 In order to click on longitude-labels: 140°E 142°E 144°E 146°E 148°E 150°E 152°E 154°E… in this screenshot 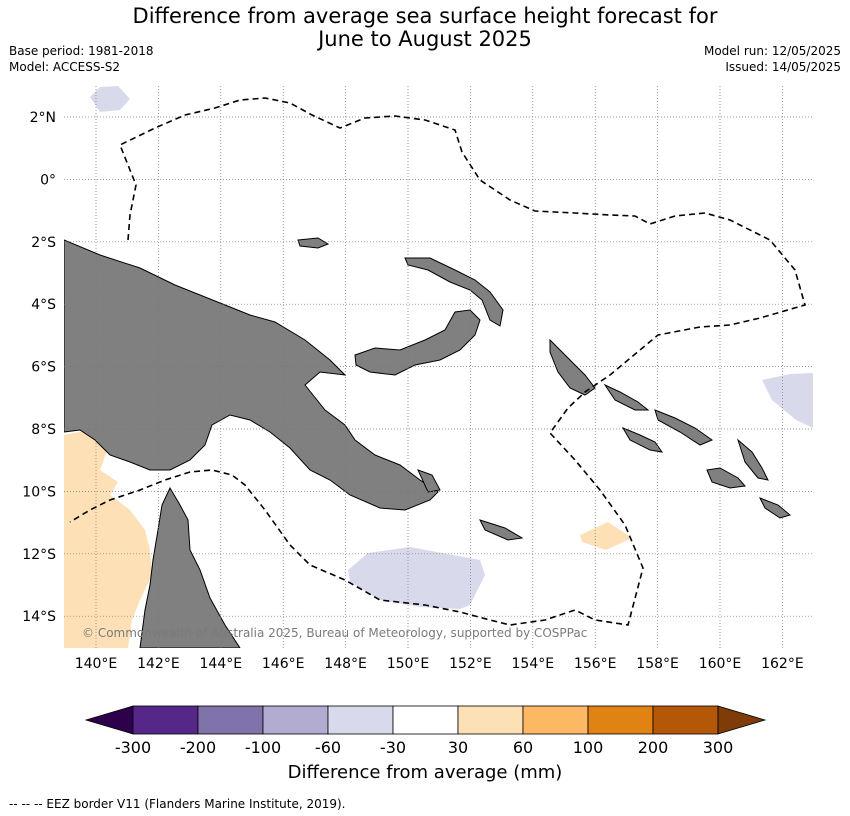, I will do `click(439, 664)`.